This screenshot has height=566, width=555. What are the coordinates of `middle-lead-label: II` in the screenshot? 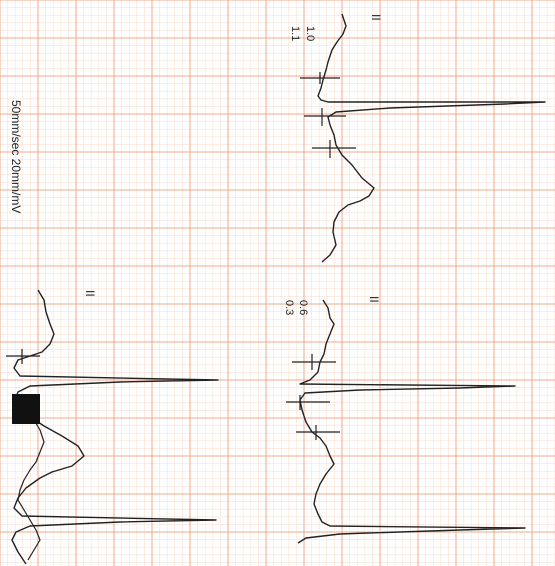 It's located at (374, 299).